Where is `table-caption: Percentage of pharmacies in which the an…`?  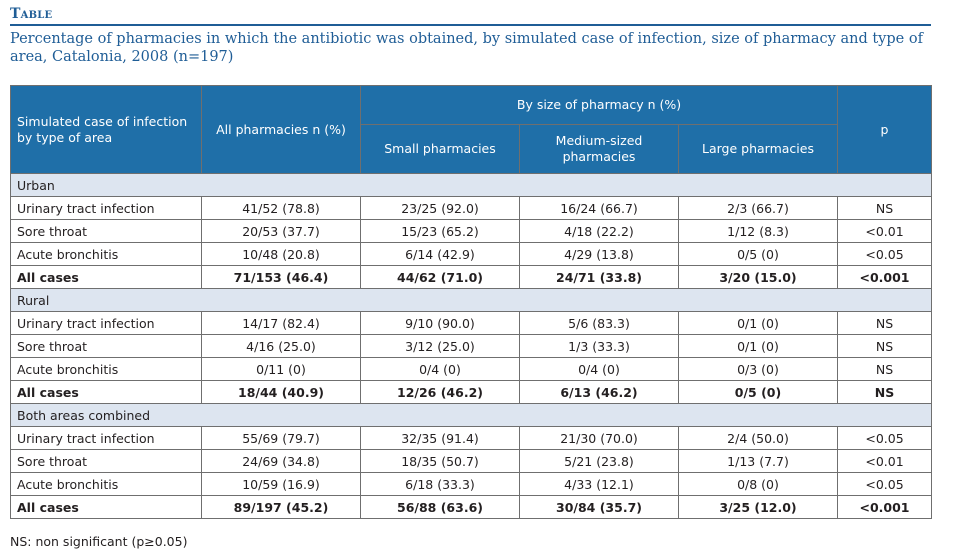
table-caption: Percentage of pharmacies in which the an… is located at coordinates (466, 48).